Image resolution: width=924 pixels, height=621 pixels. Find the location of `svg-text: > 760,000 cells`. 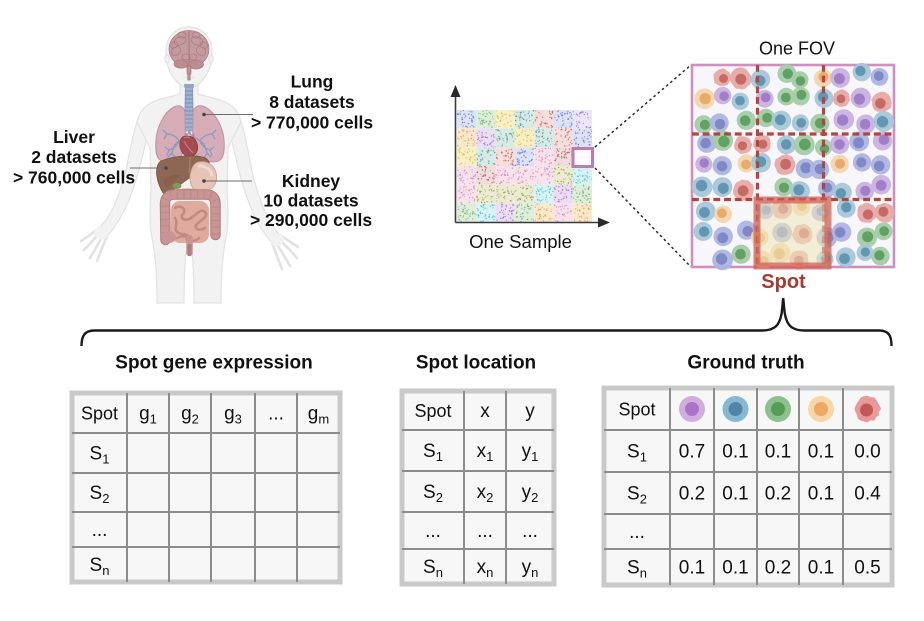

svg-text: > 760,000 cells is located at coordinates (74, 177).